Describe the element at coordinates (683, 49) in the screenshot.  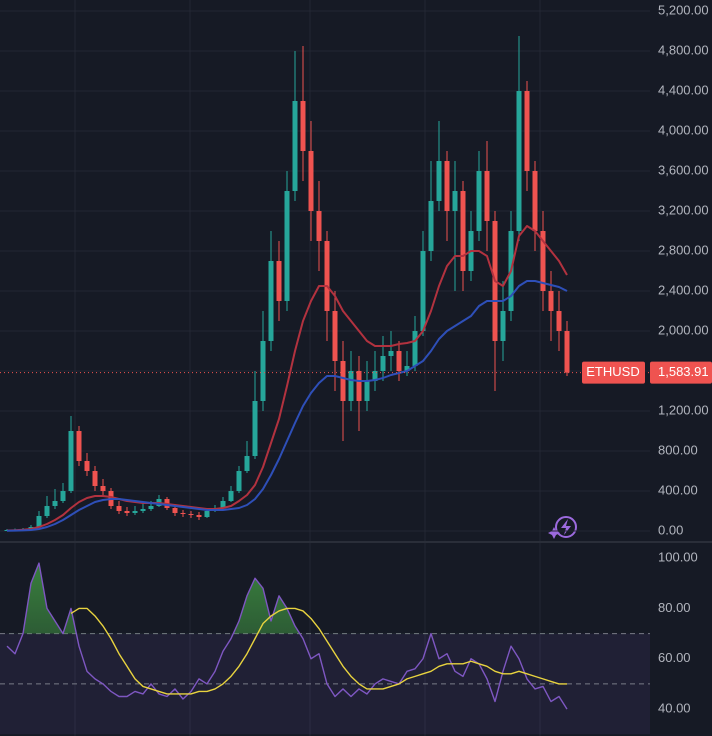
I see `y-tick-label: 4,800.00` at that location.